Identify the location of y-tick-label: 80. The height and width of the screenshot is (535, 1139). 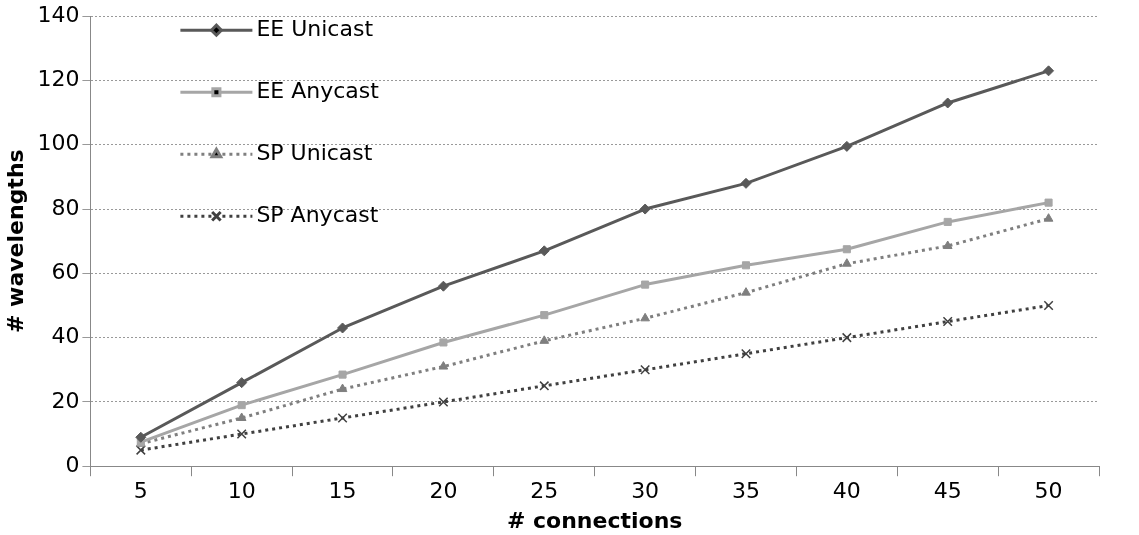
(65, 207).